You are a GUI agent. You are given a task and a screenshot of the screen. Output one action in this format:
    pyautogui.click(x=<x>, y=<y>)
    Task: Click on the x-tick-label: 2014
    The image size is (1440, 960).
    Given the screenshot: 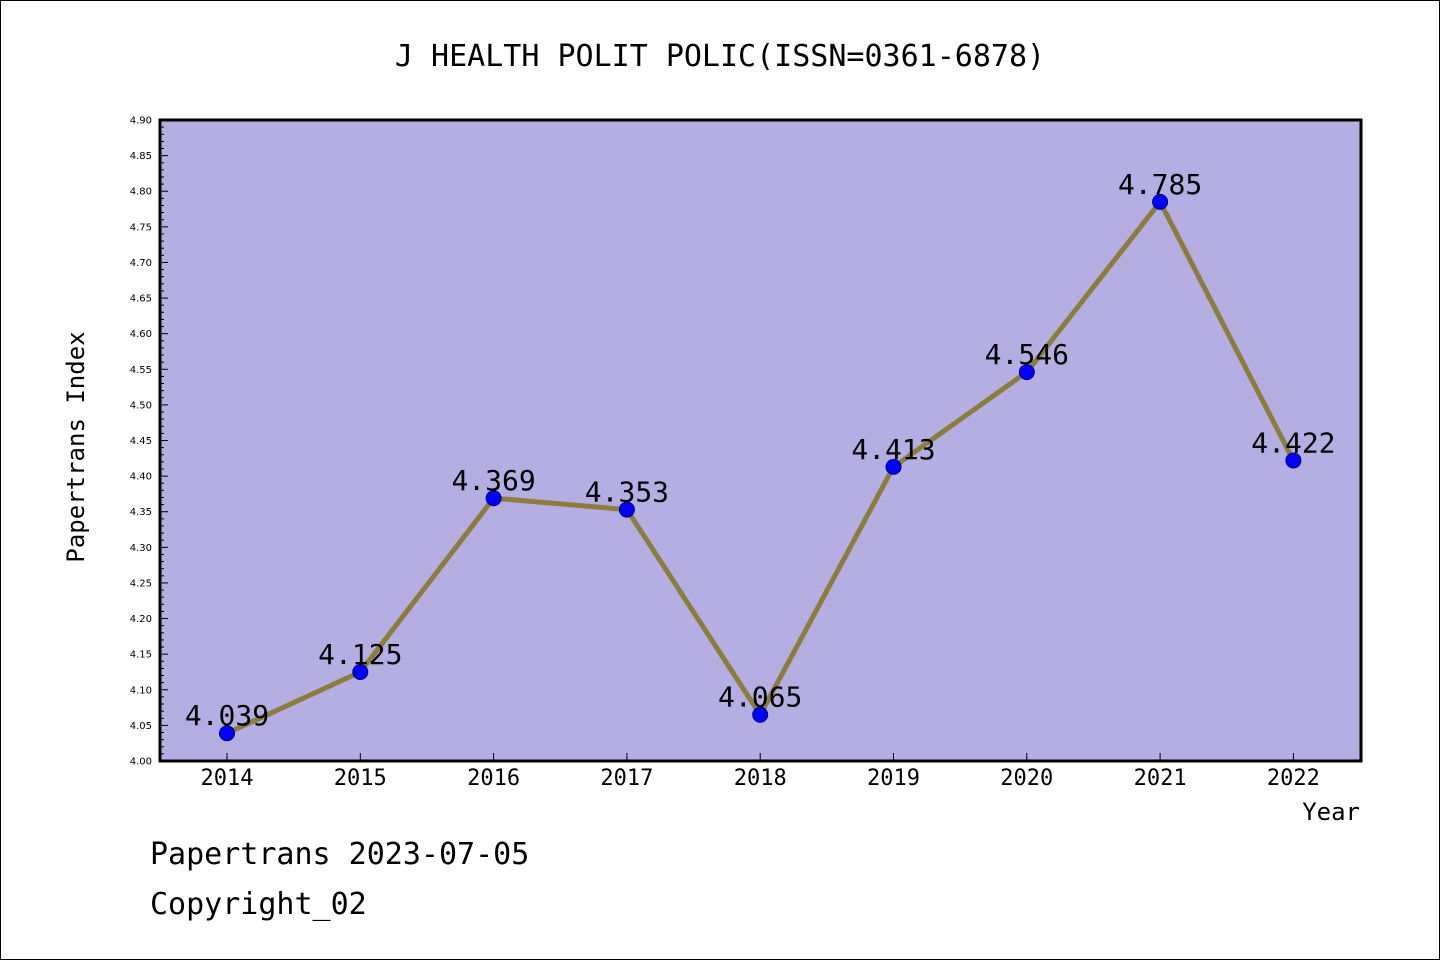 What is the action you would take?
    pyautogui.click(x=227, y=778)
    